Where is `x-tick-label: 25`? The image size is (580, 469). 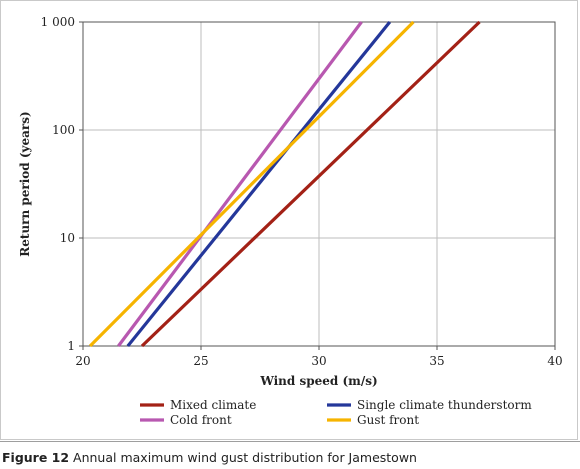
x-tick-label: 25 is located at coordinates (200, 361).